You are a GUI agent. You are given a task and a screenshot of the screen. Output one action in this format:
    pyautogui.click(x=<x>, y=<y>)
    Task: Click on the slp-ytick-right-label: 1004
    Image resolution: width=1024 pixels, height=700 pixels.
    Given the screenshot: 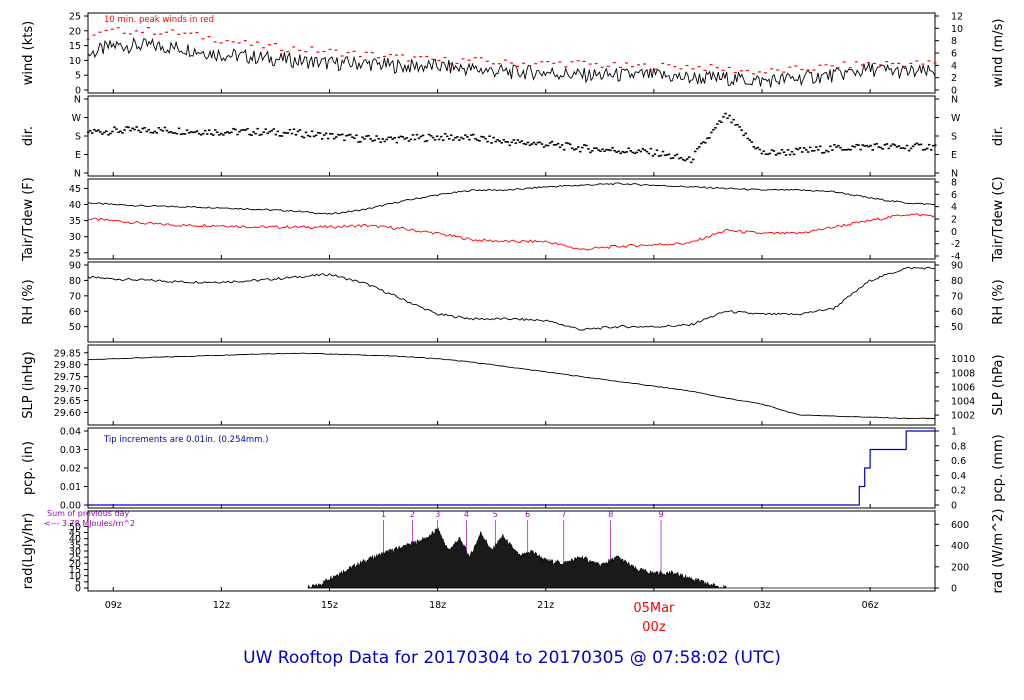 What is the action you would take?
    pyautogui.click(x=963, y=401)
    